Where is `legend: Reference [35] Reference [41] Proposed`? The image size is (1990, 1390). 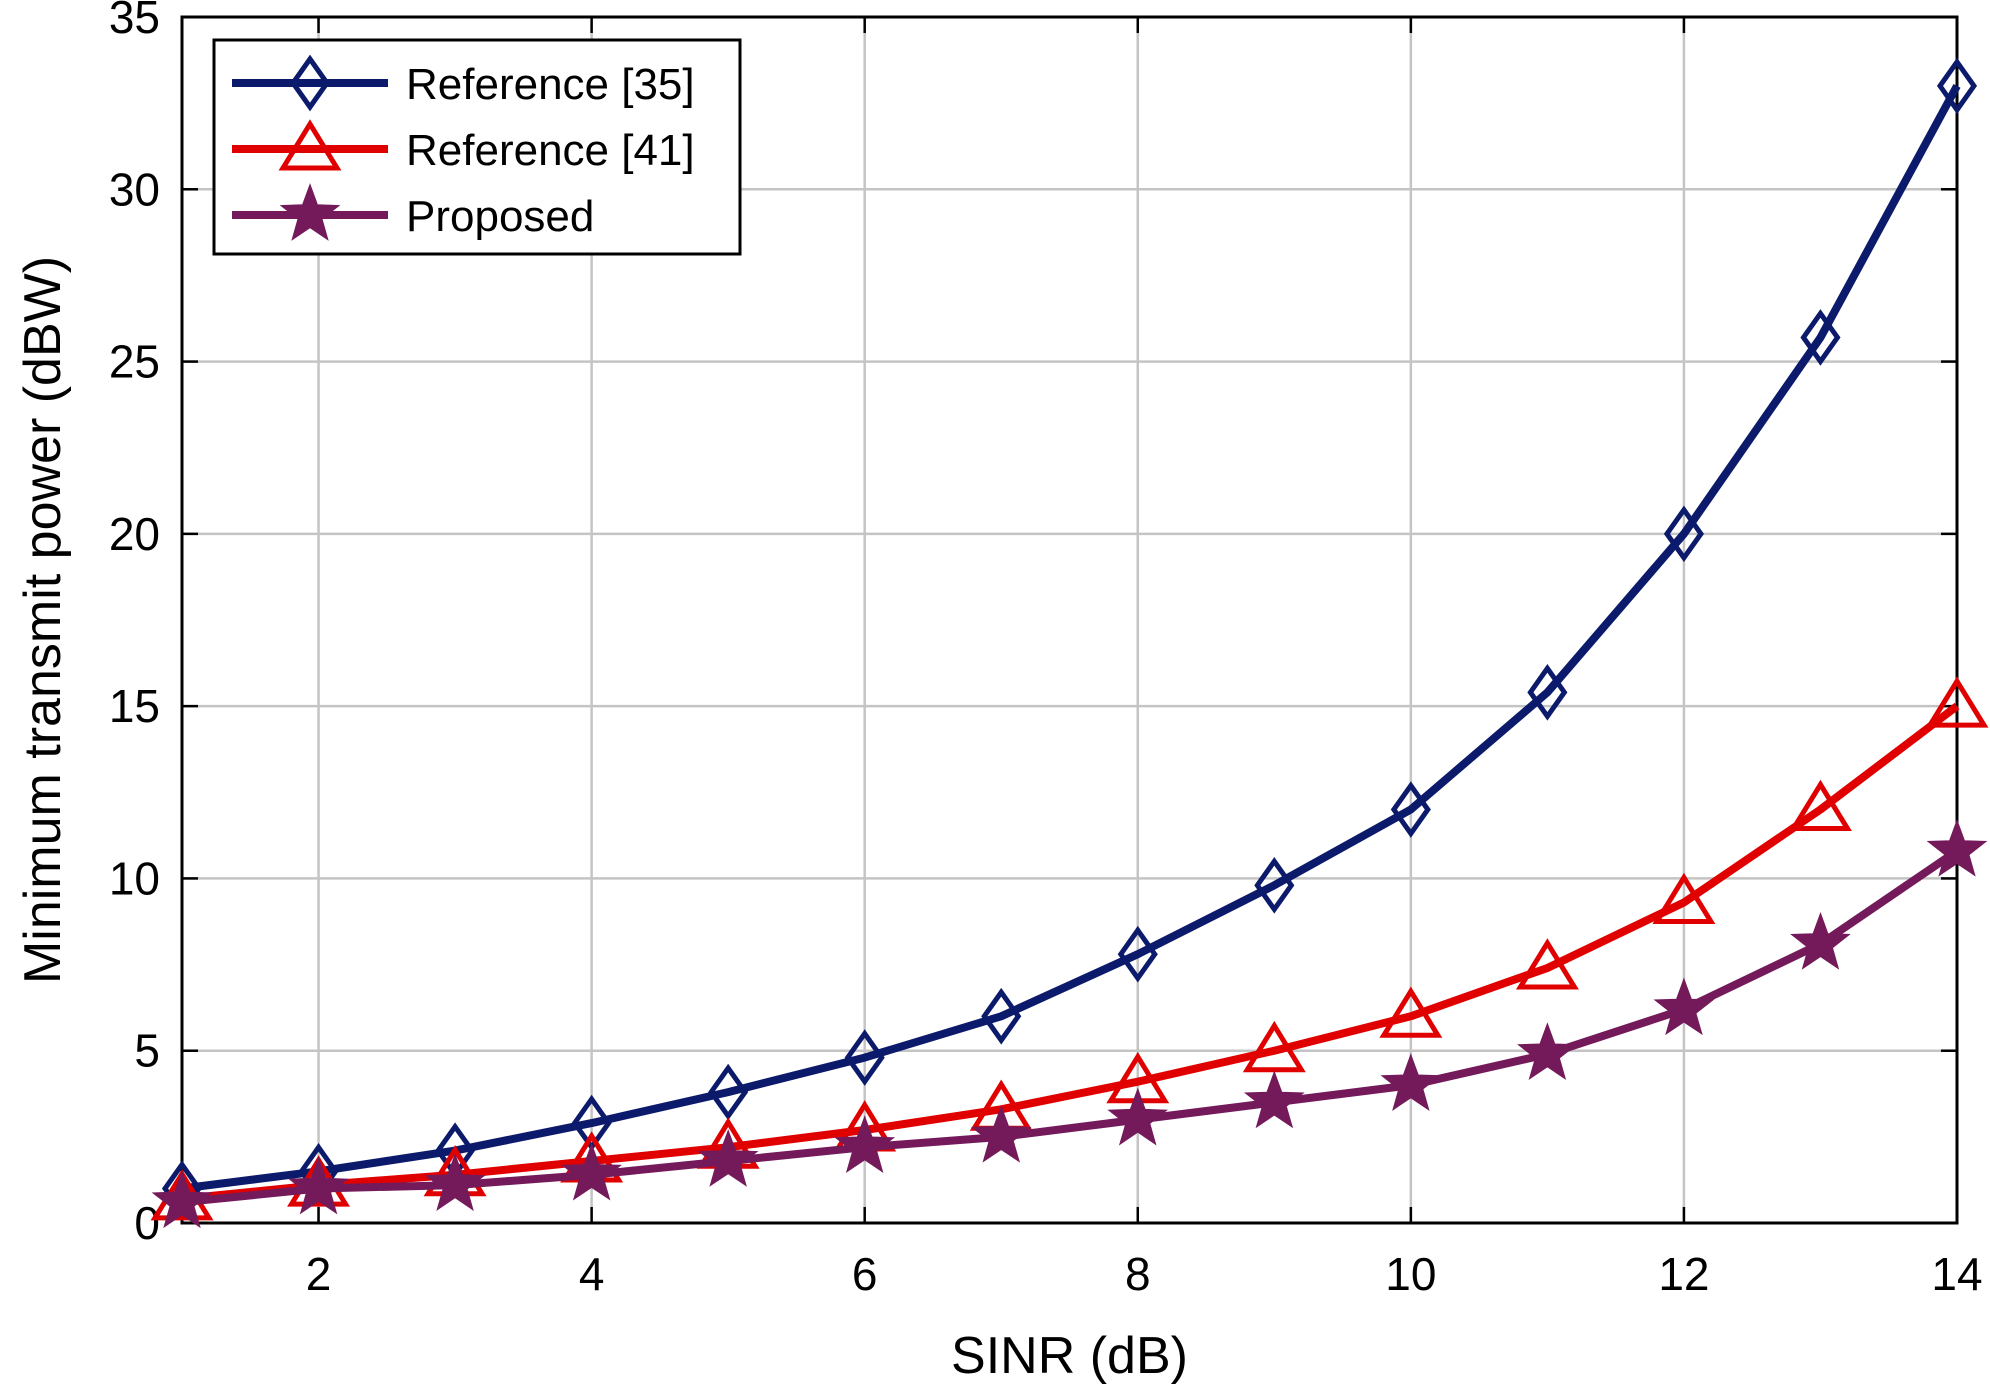 legend: Reference [35] Reference [41] Proposed is located at coordinates (477, 147).